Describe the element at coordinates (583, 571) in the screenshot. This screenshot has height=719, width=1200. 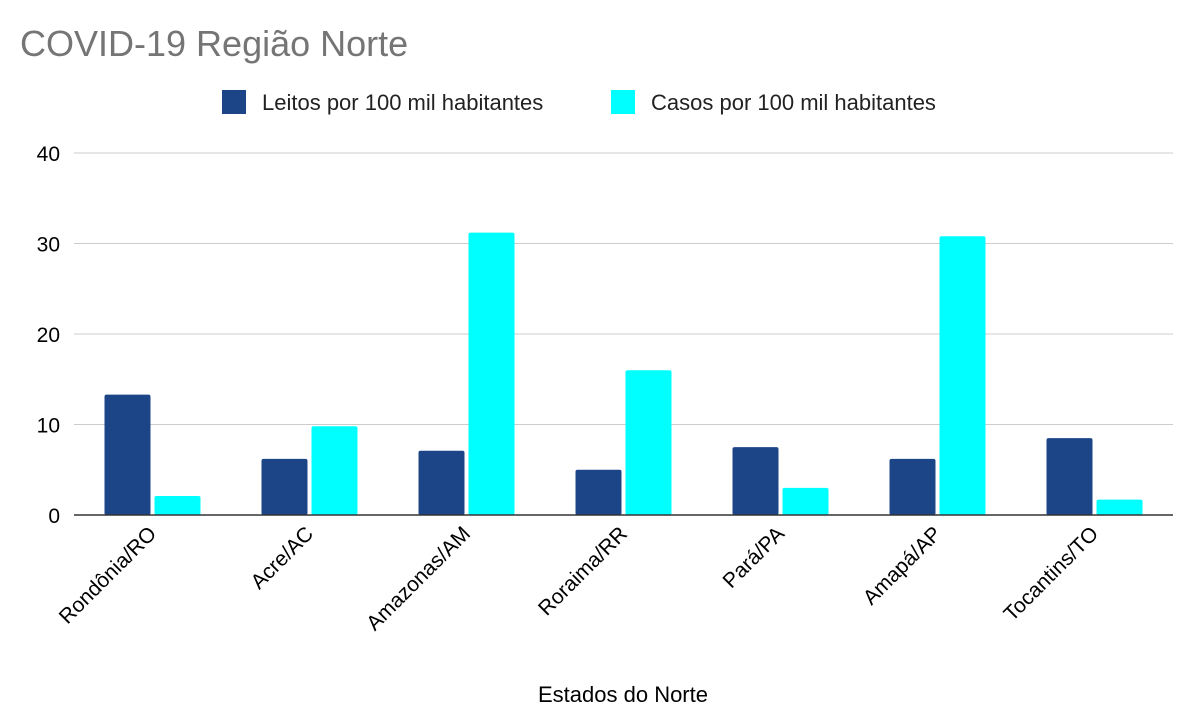
I see `x-category-label: Roraima/RR` at that location.